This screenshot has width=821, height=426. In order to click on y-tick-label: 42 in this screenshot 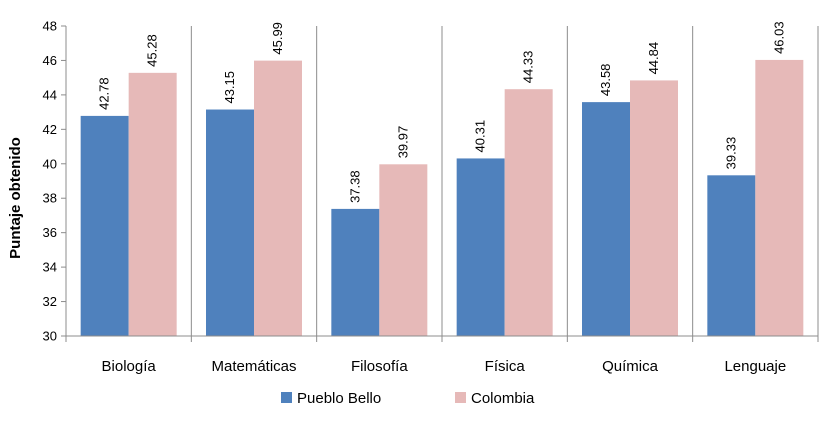, I will do `click(50, 129)`.